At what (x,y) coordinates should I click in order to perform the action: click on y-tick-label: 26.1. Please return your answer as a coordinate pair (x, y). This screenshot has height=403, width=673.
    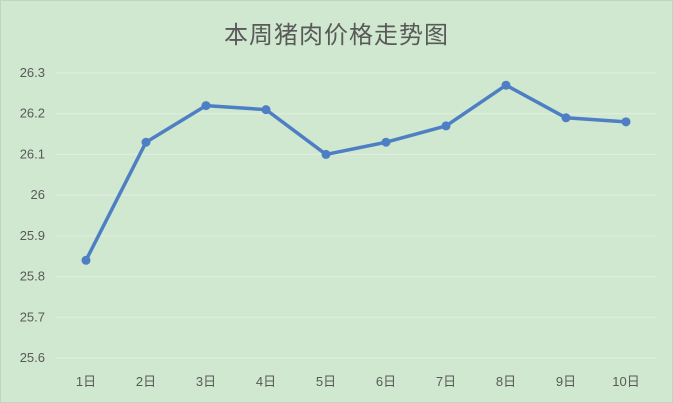
    Looking at the image, I should click on (32, 153).